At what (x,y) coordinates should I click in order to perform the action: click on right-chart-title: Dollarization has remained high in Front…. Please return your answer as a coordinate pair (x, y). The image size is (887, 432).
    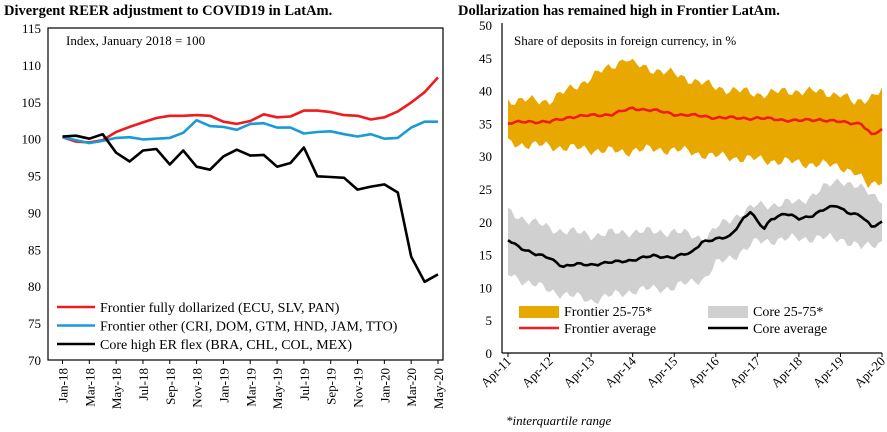
    Looking at the image, I should click on (619, 11).